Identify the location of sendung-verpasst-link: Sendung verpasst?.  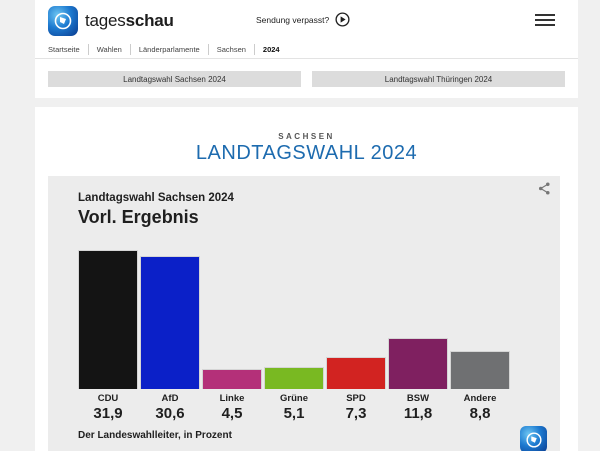
(303, 19).